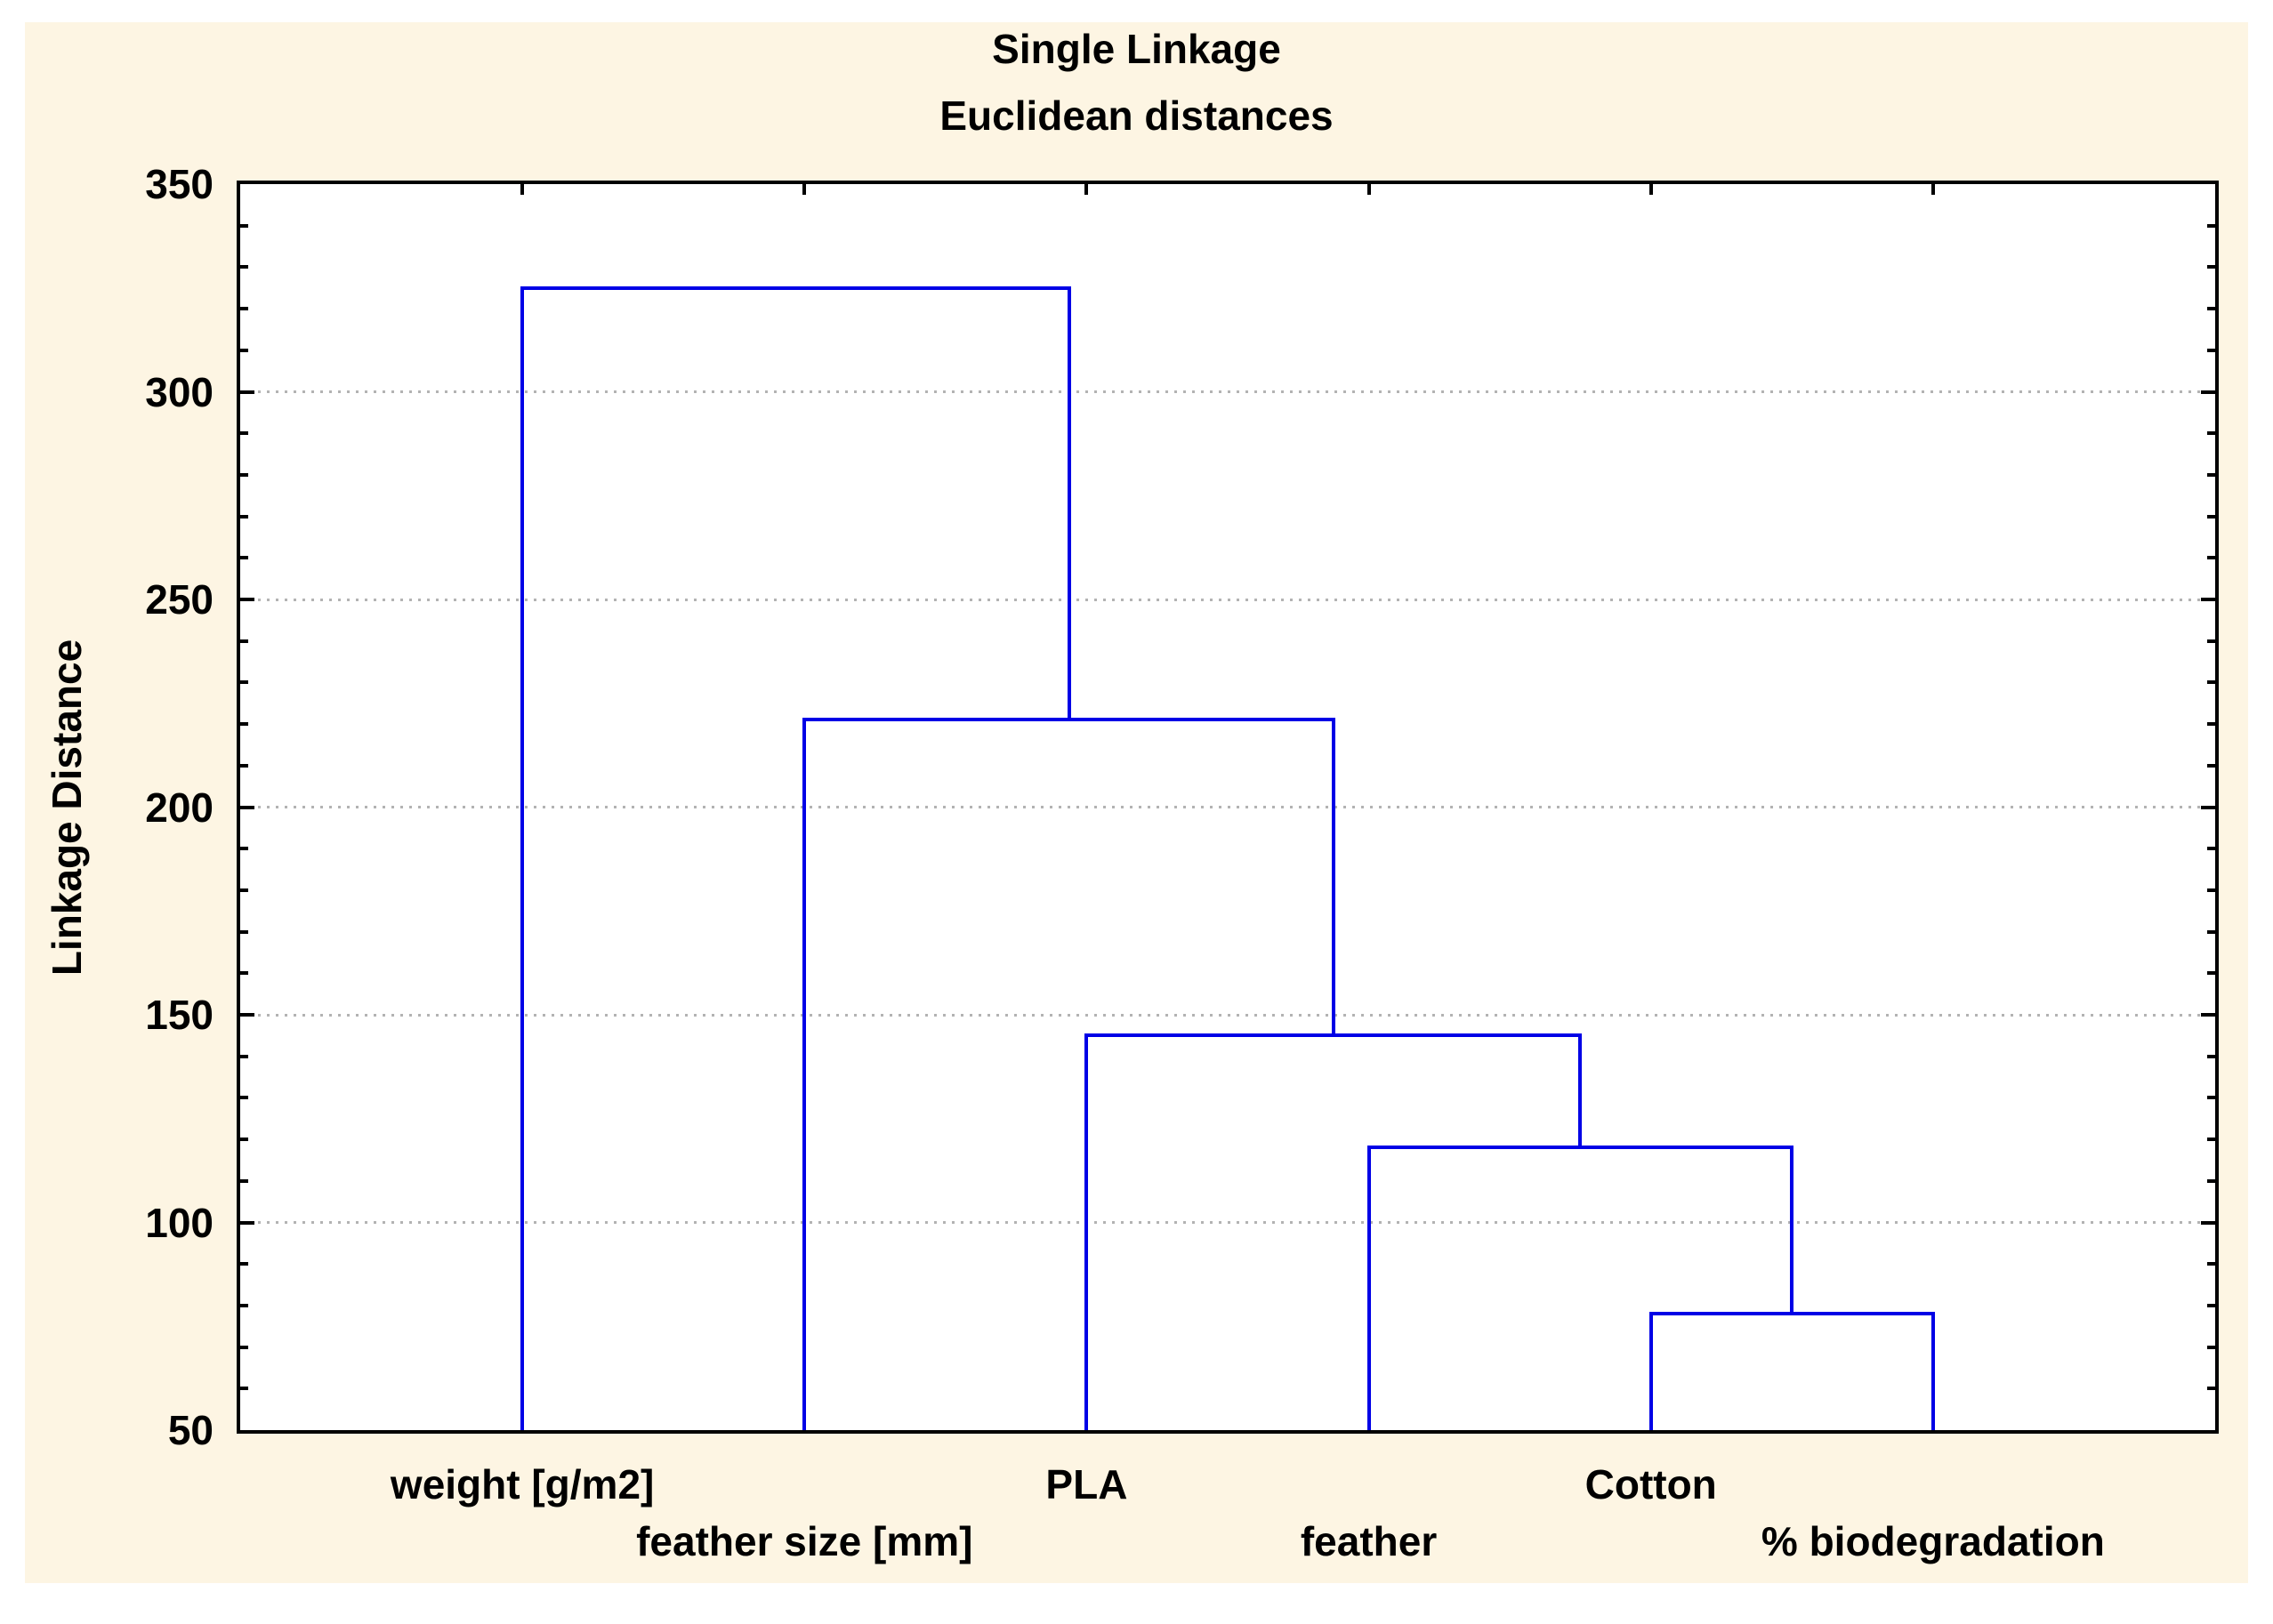 The height and width of the screenshot is (1624, 2273). I want to click on x-category-label: feather, so click(1369, 1541).